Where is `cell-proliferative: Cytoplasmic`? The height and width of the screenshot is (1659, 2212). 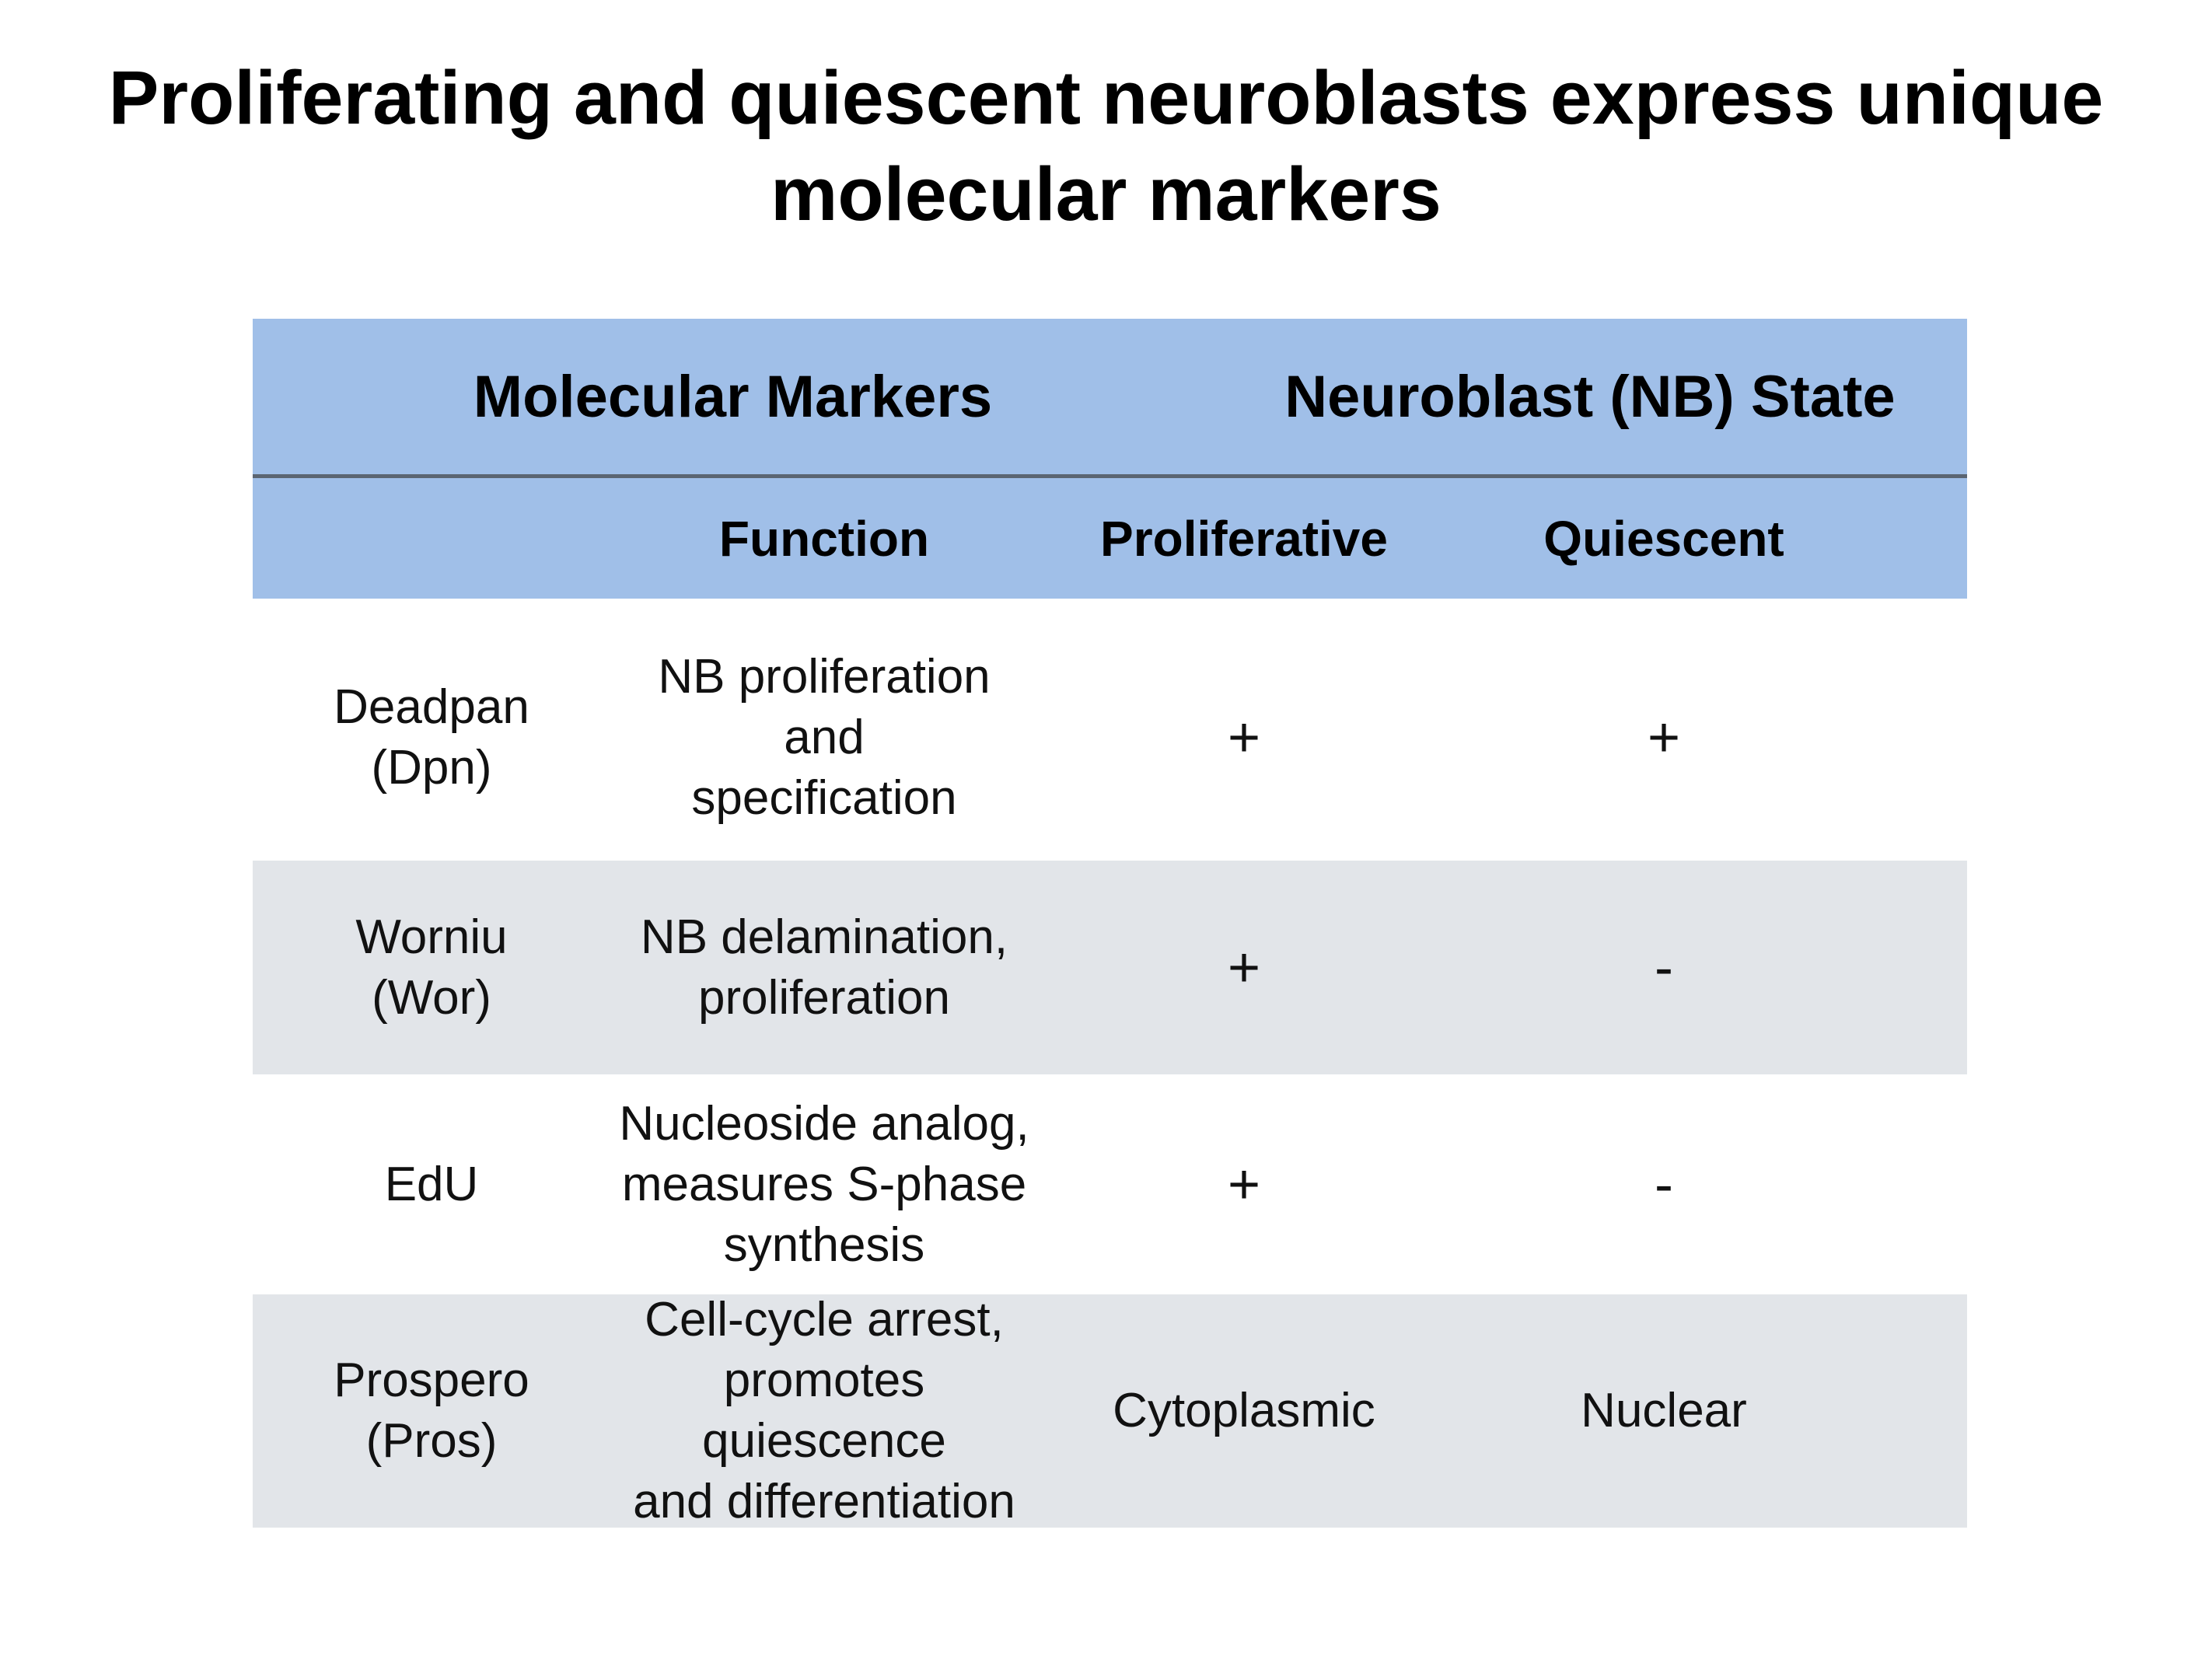 cell-proliferative: Cytoplasmic is located at coordinates (1244, 1410).